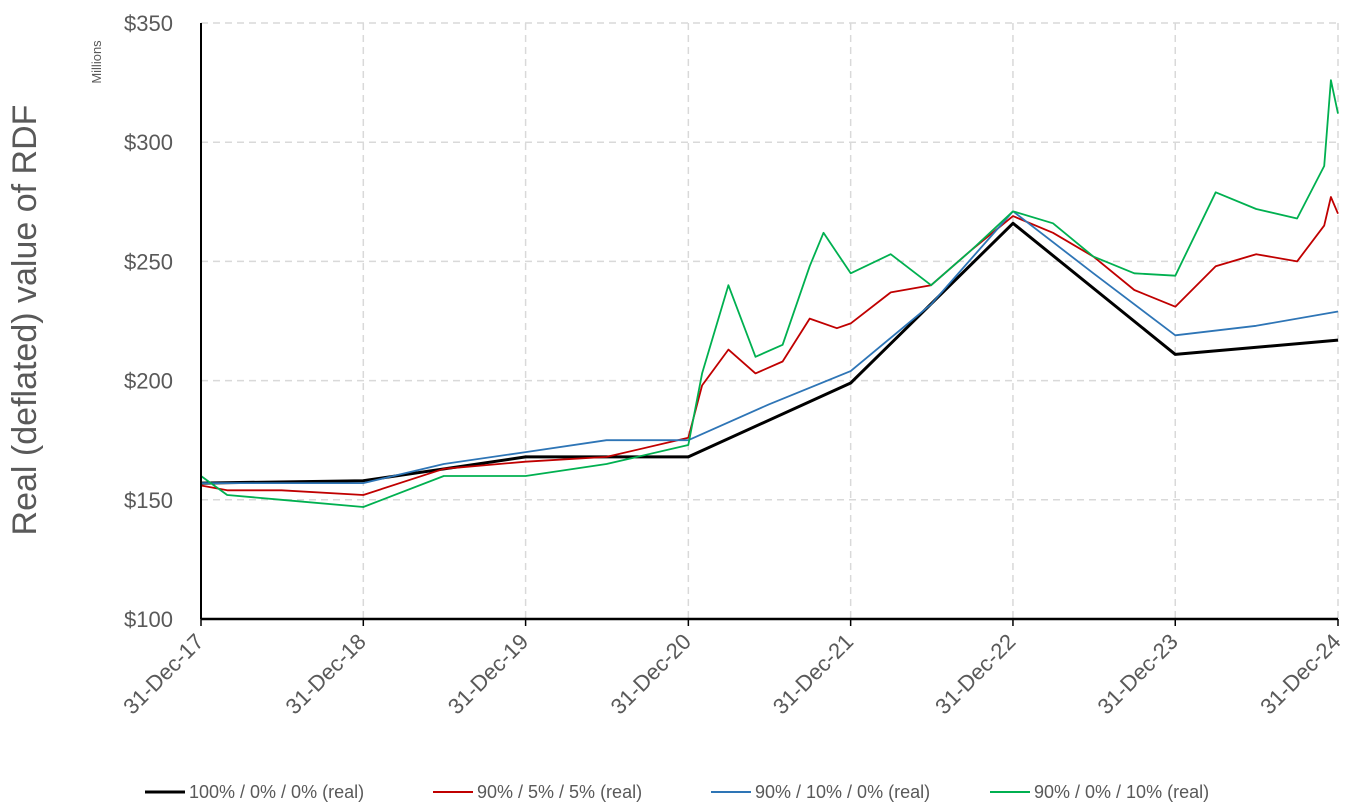 The height and width of the screenshot is (811, 1346). Describe the element at coordinates (163, 674) in the screenshot. I see `x-tick-label: 31-Dec-17` at that location.